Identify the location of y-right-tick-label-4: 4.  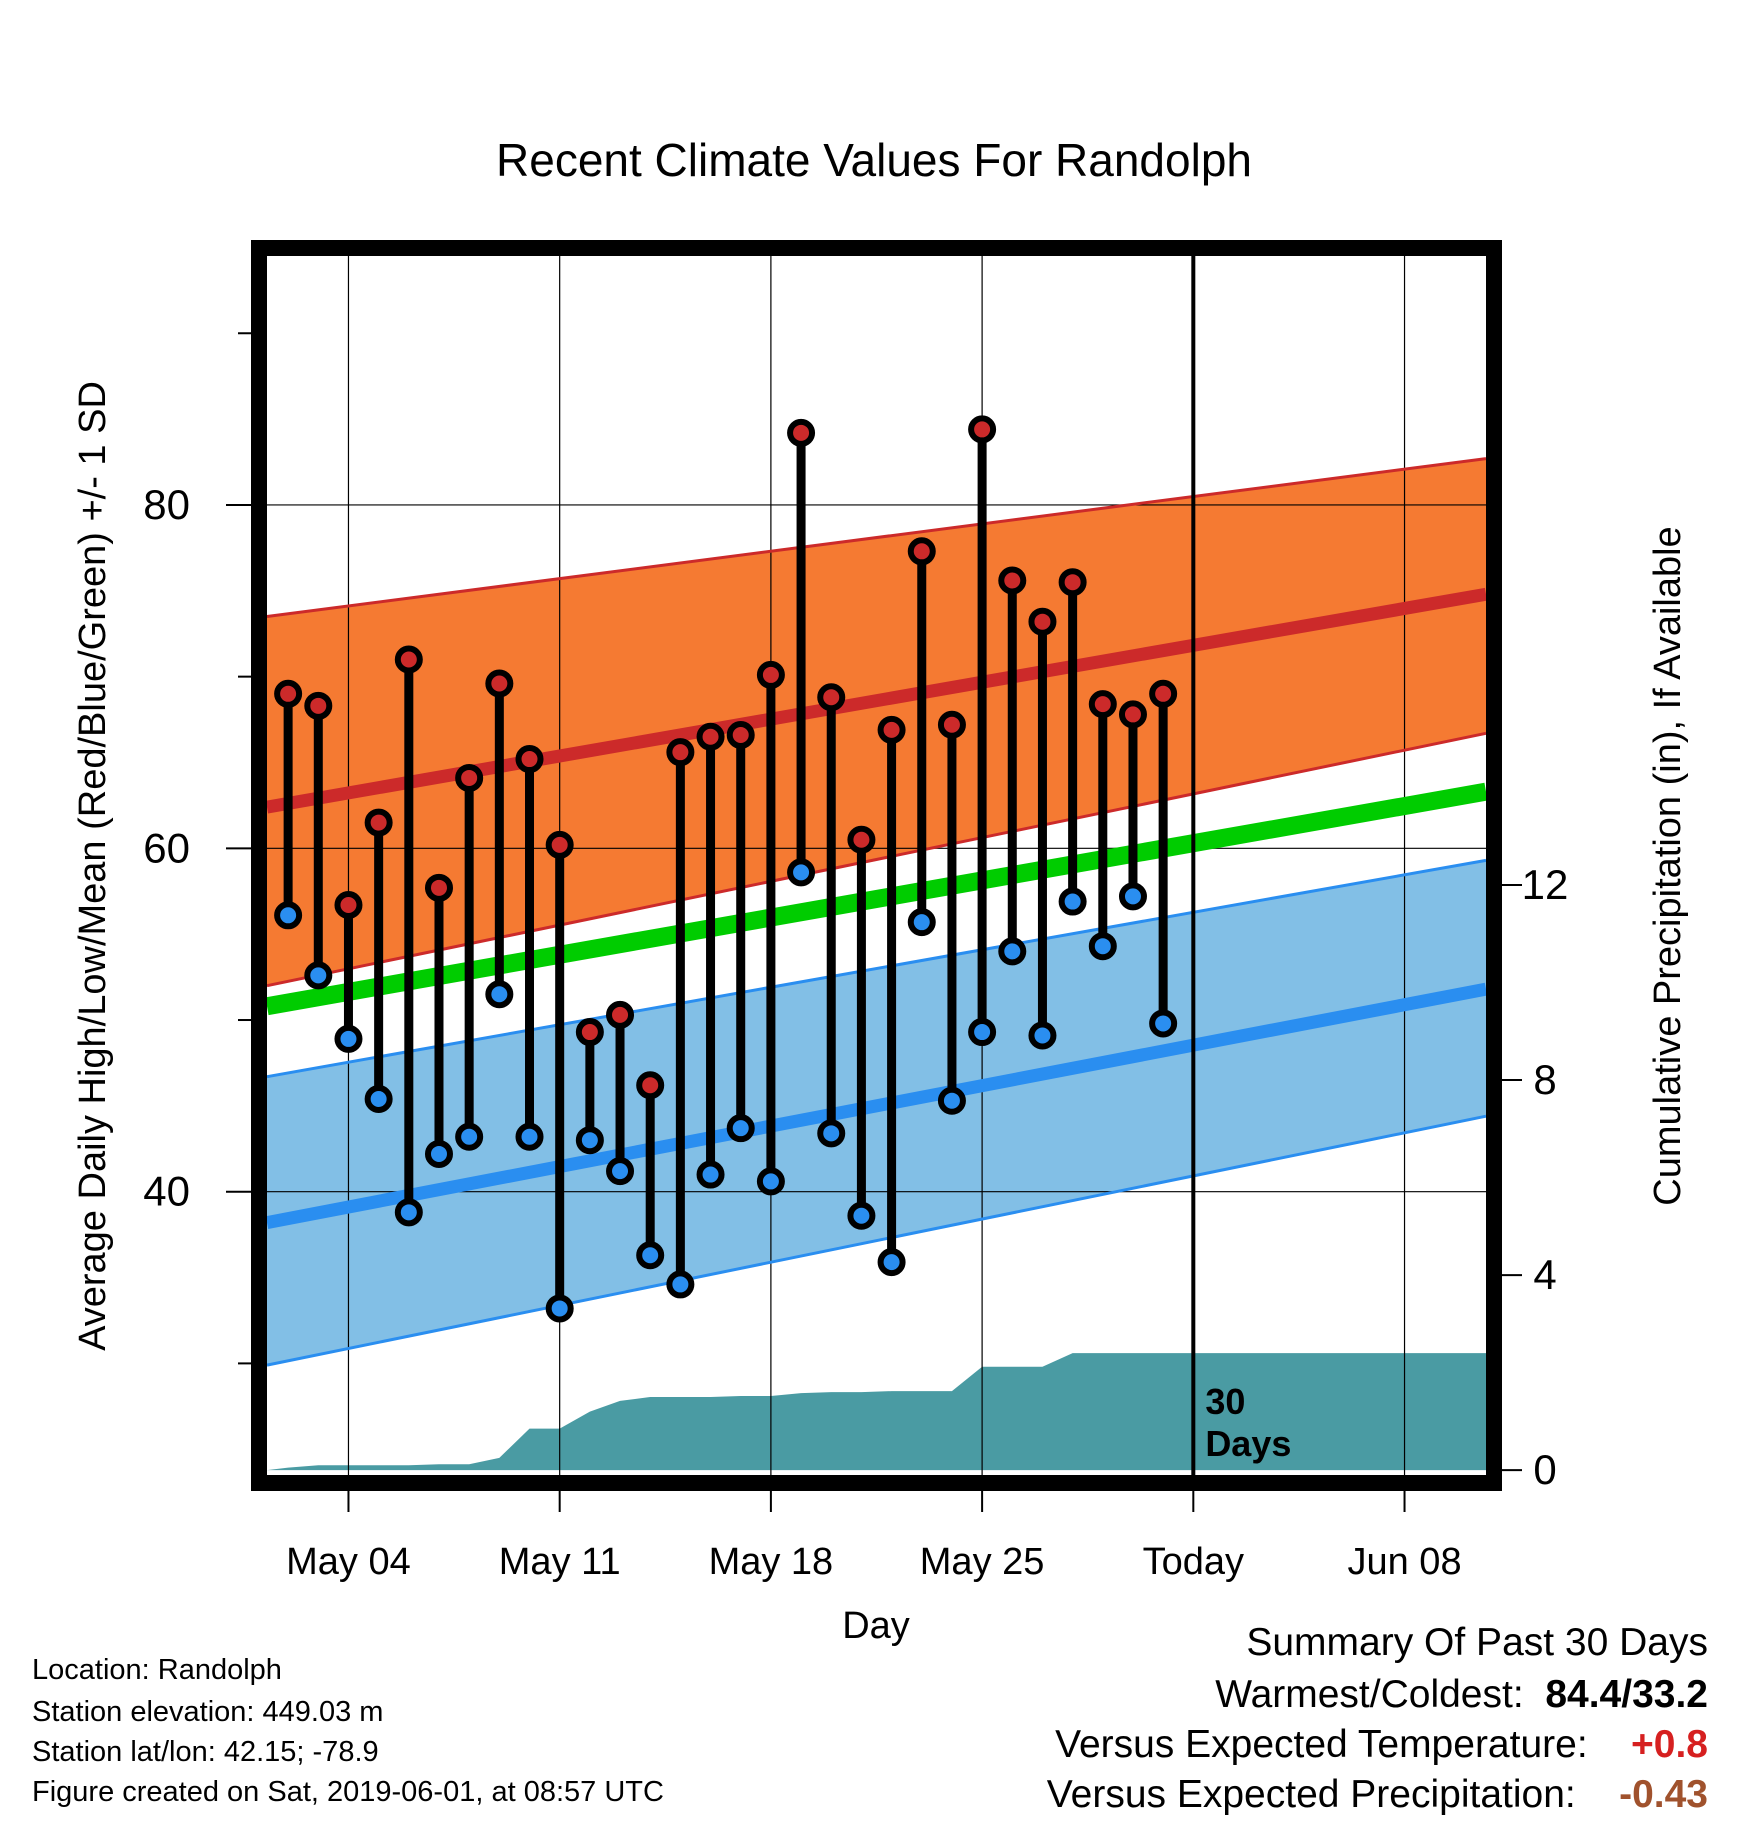
(1544, 1274).